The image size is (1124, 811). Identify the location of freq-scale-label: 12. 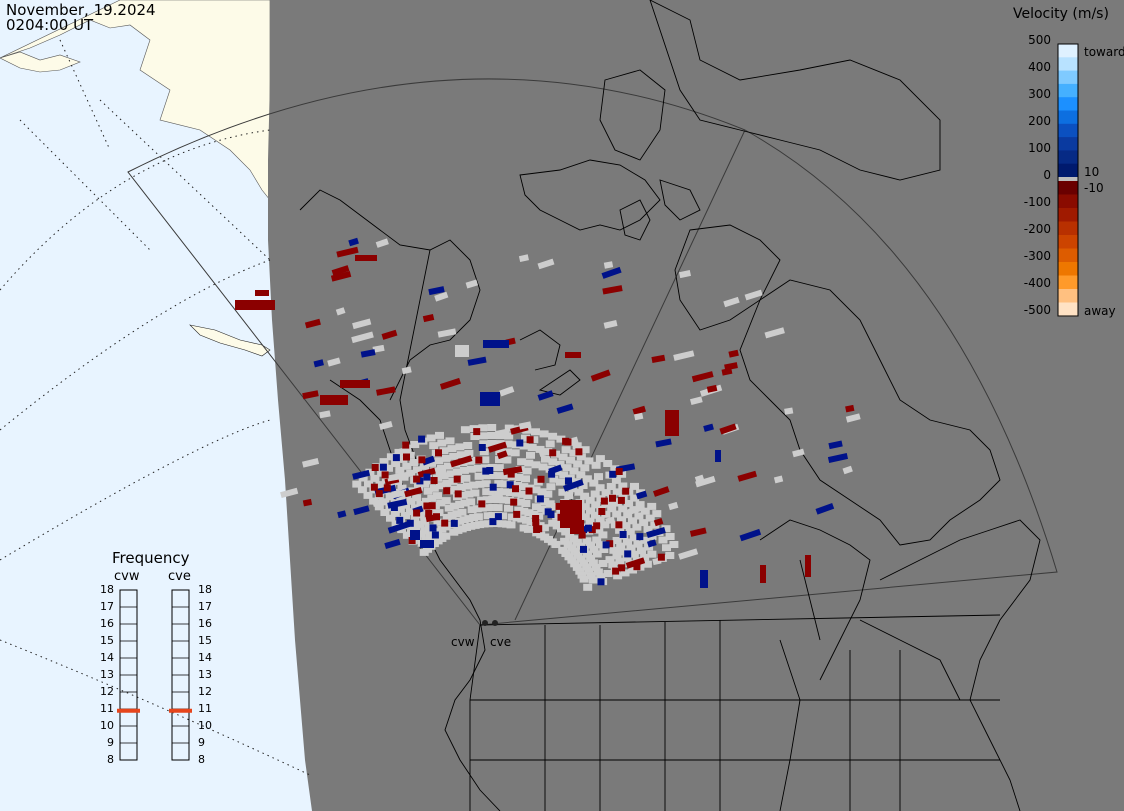
(205, 691).